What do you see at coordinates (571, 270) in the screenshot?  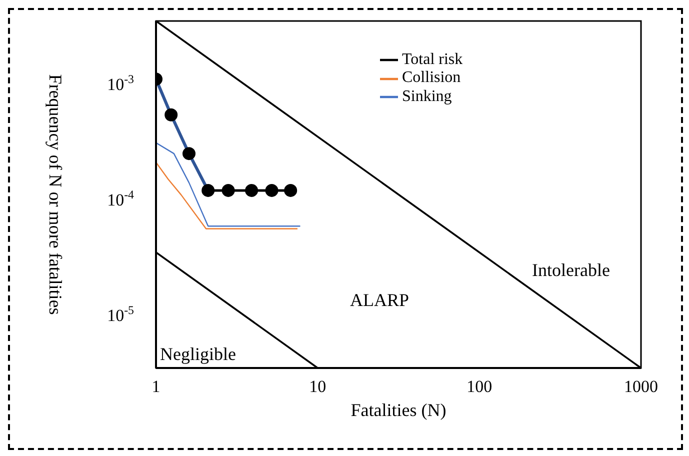 I see `annotation: Intolerable` at bounding box center [571, 270].